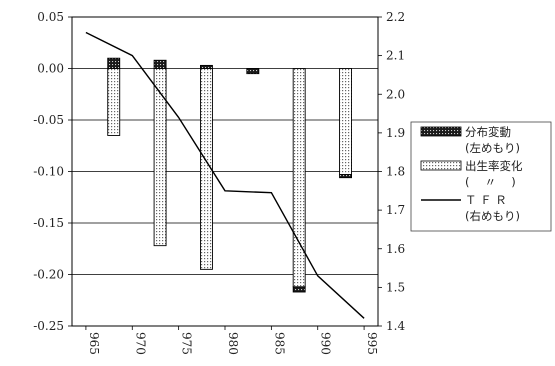 The height and width of the screenshot is (366, 555). I want to click on x-tick-label: 995, so click(372, 343).